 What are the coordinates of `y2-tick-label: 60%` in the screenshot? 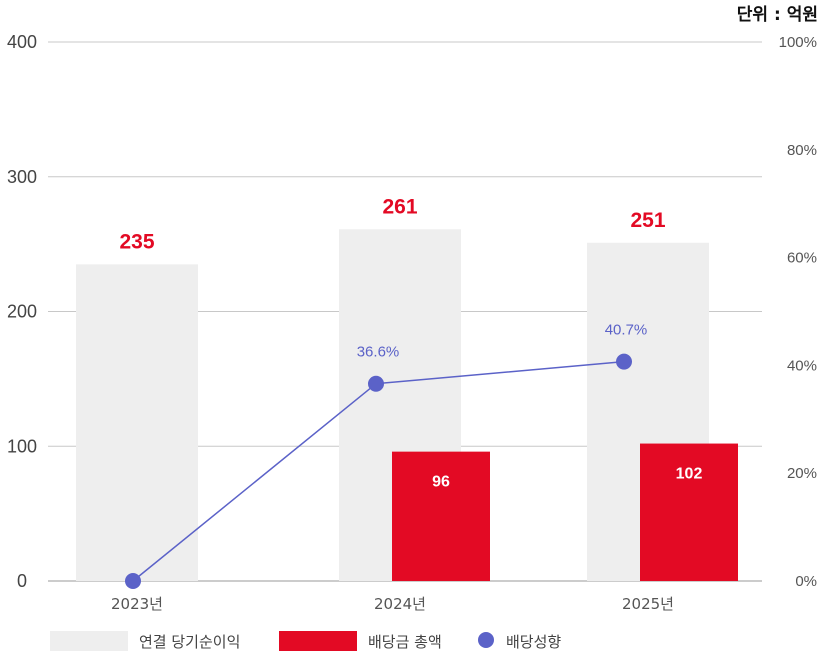 It's located at (802, 258).